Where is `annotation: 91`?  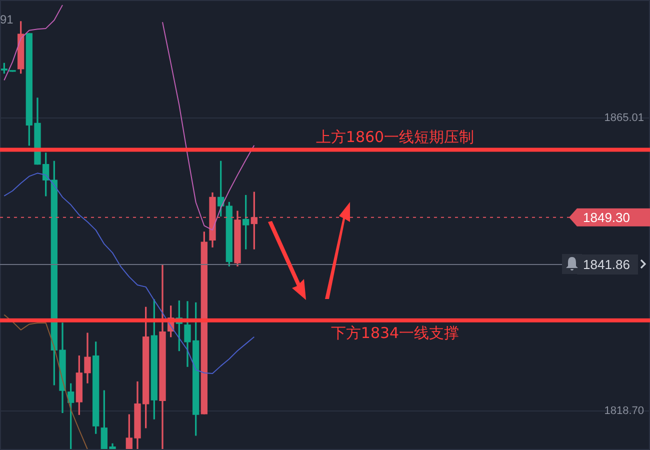
annotation: 91 is located at coordinates (7, 19).